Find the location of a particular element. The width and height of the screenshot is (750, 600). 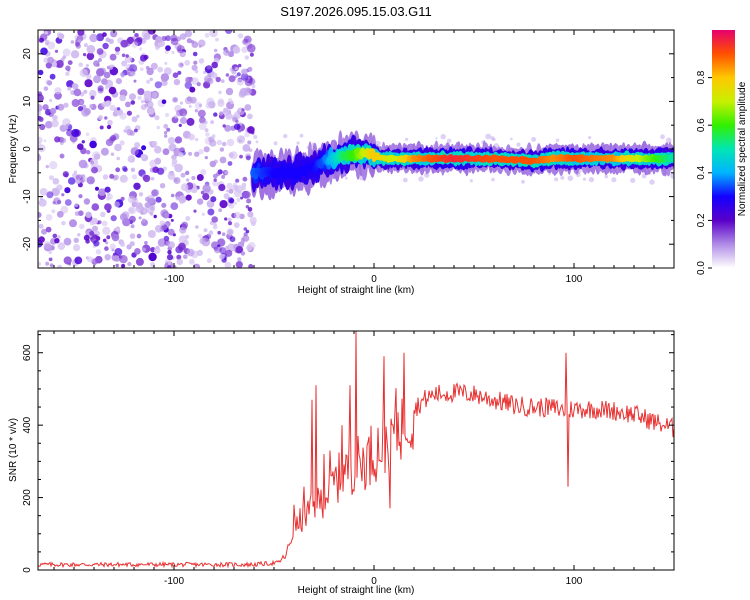

snr-ytick-label: 0 is located at coordinates (27, 570).